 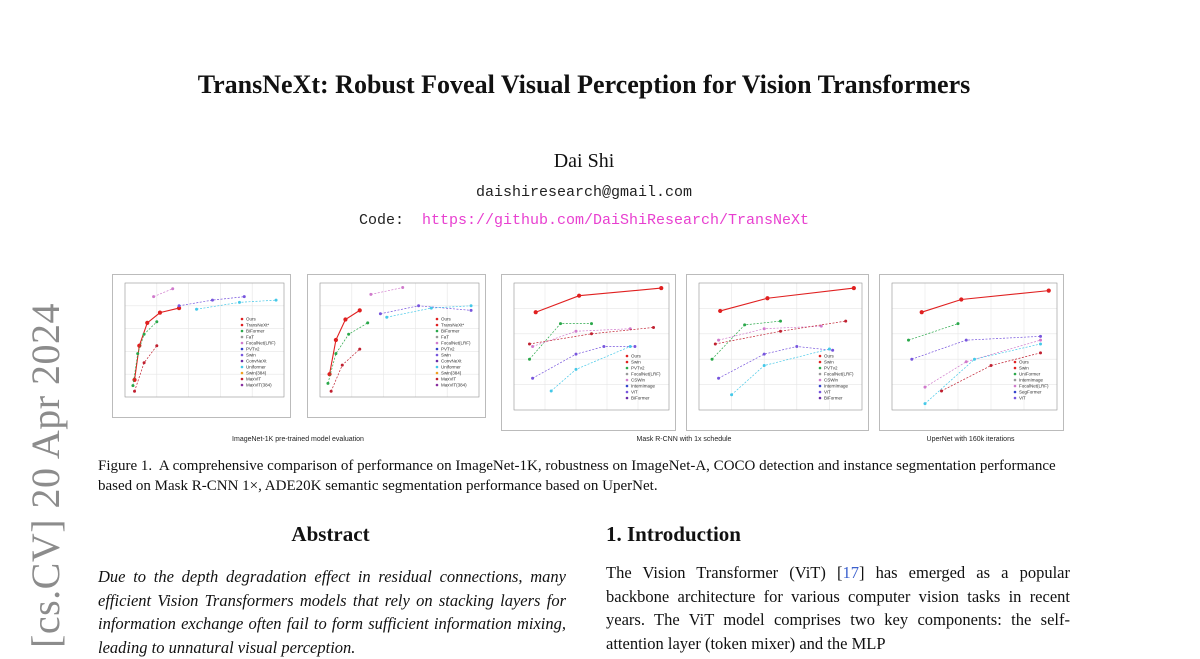 I want to click on legend-entry: TransNeXt*, so click(x=452, y=325).